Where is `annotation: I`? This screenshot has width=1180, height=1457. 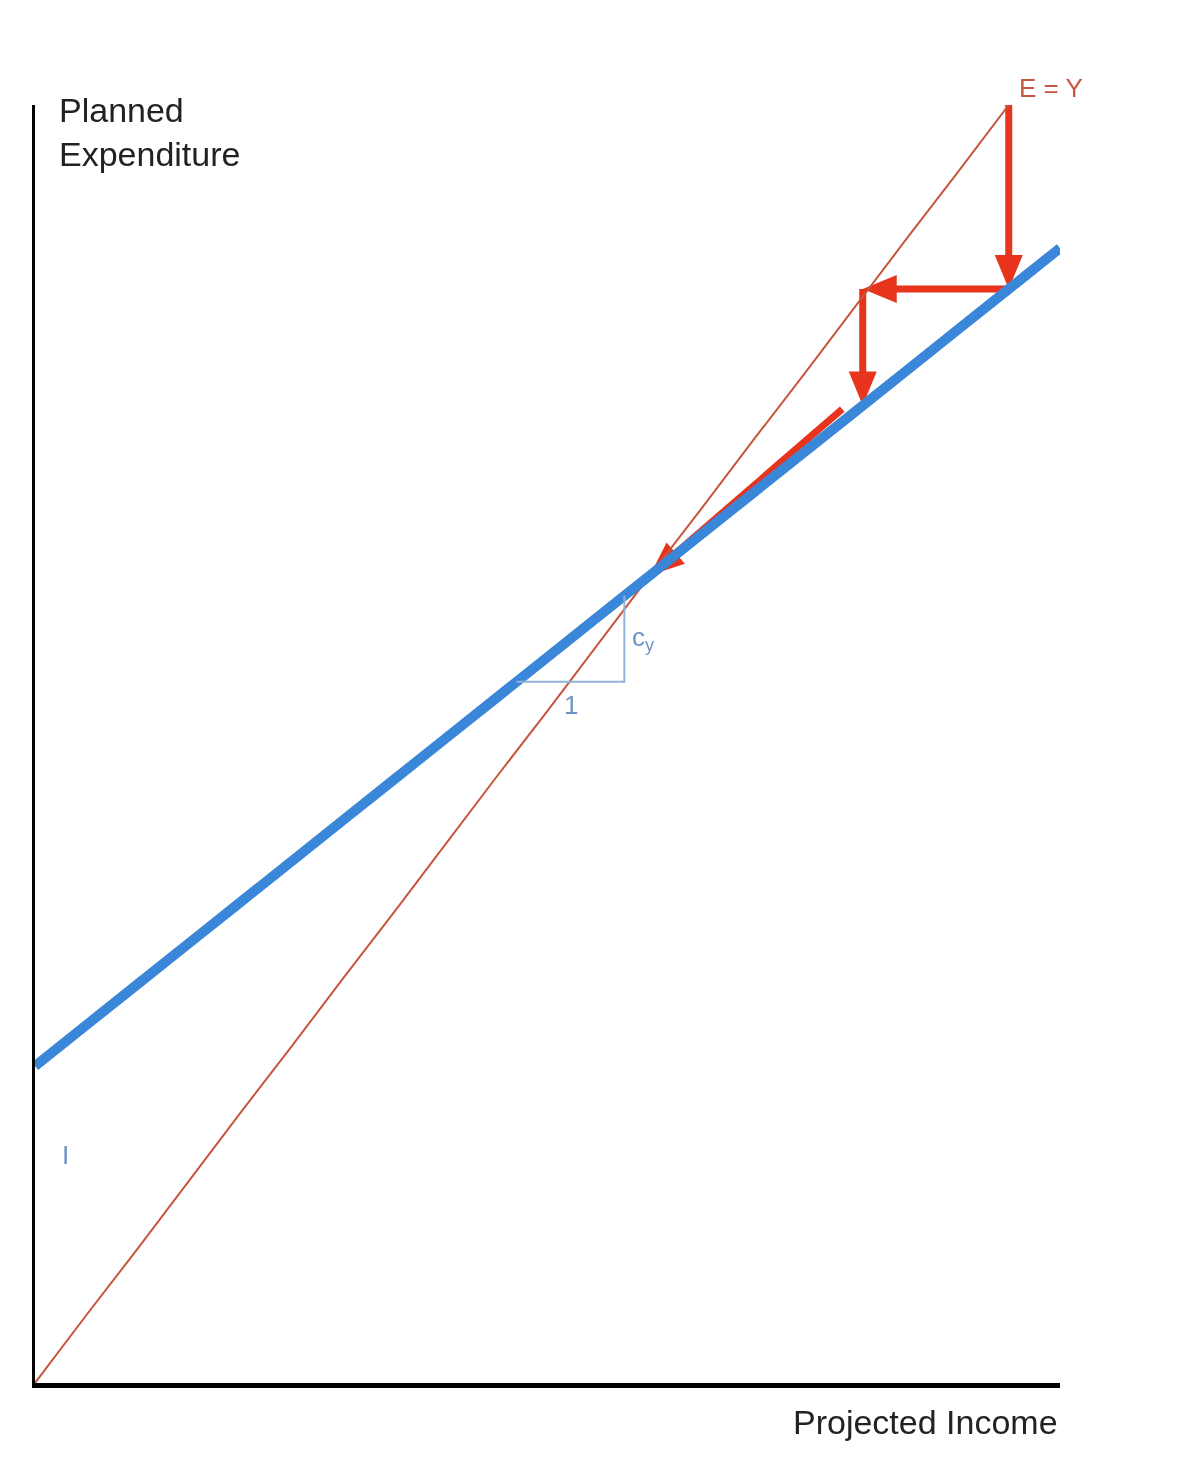 annotation: I is located at coordinates (66, 1155).